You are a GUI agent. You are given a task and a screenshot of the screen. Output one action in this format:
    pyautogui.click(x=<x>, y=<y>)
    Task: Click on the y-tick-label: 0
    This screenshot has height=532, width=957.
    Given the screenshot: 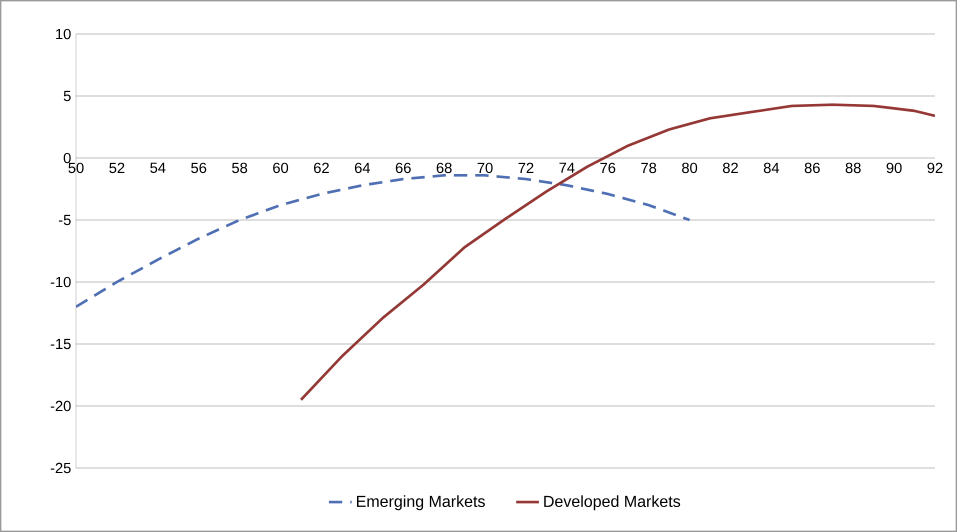 What is the action you would take?
    pyautogui.click(x=67, y=158)
    